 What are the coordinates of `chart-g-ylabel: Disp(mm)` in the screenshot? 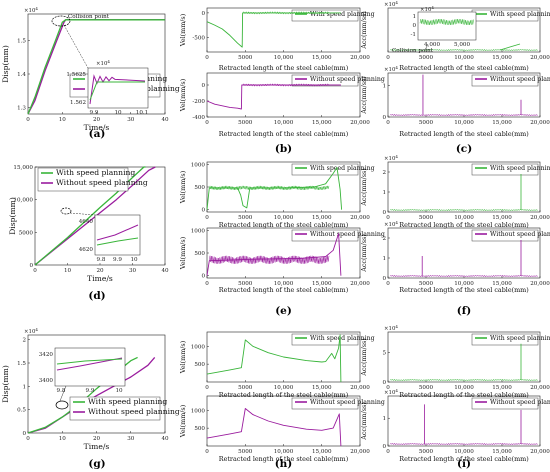 It's located at (5, 384).